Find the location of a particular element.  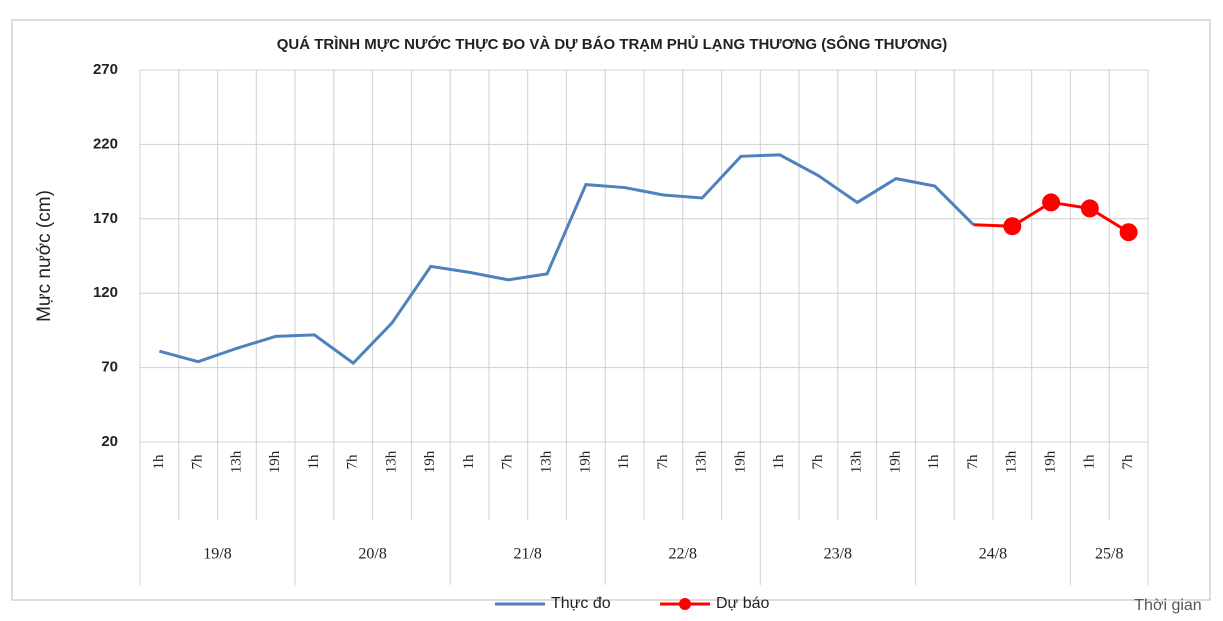

group-label: 21/8 is located at coordinates (527, 554).